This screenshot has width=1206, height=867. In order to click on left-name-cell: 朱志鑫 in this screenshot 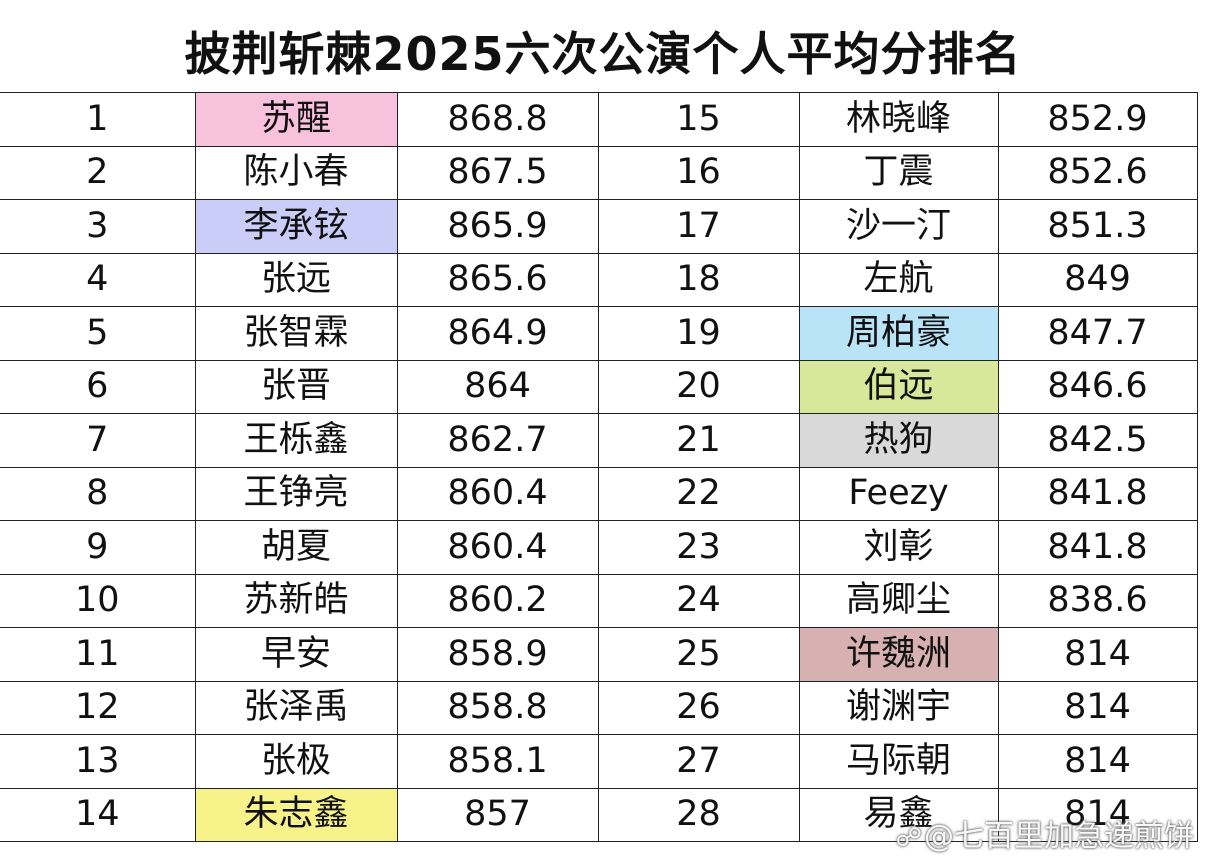, I will do `click(296, 814)`.